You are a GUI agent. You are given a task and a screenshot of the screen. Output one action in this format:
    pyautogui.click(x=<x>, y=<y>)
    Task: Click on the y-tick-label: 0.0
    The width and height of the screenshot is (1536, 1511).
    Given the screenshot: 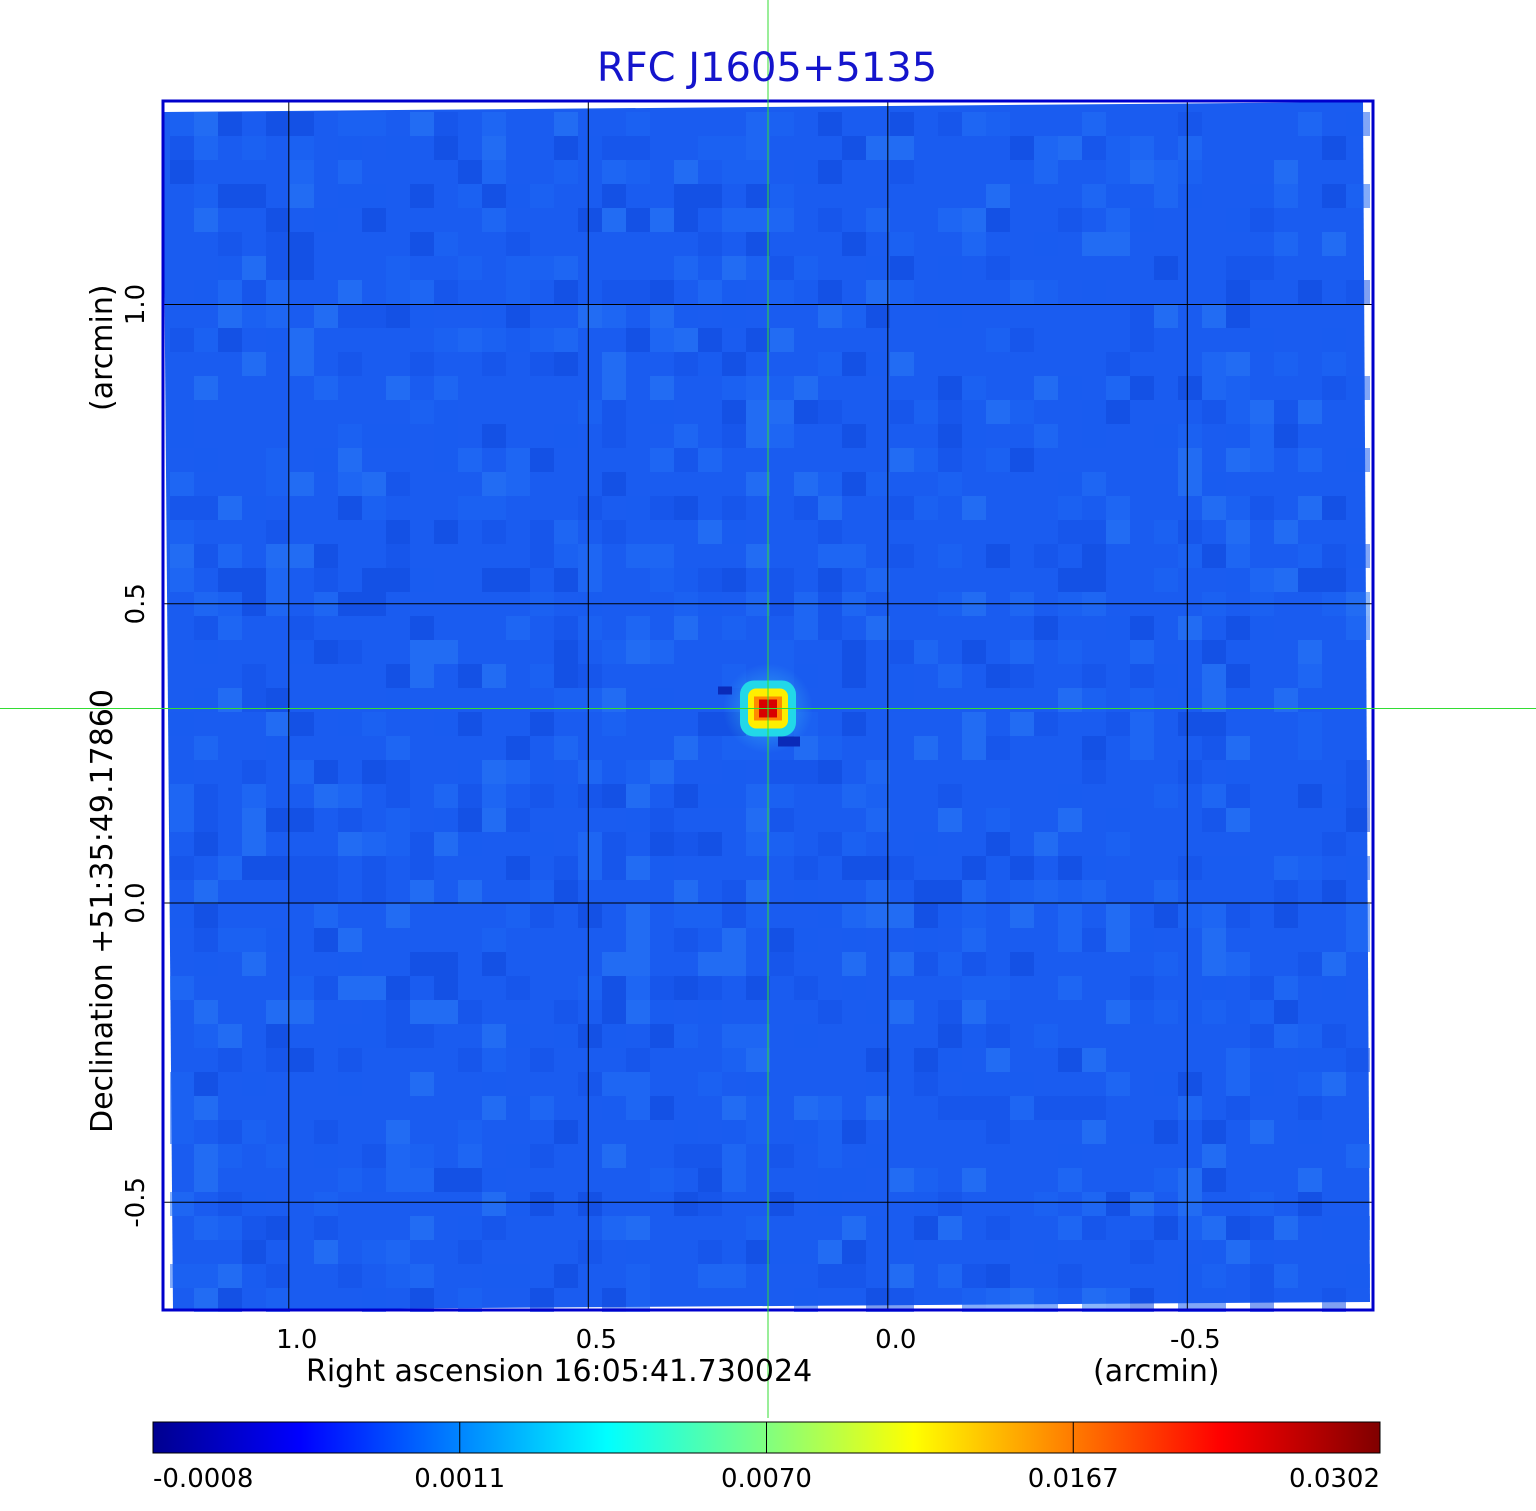 What is the action you would take?
    pyautogui.click(x=136, y=902)
    